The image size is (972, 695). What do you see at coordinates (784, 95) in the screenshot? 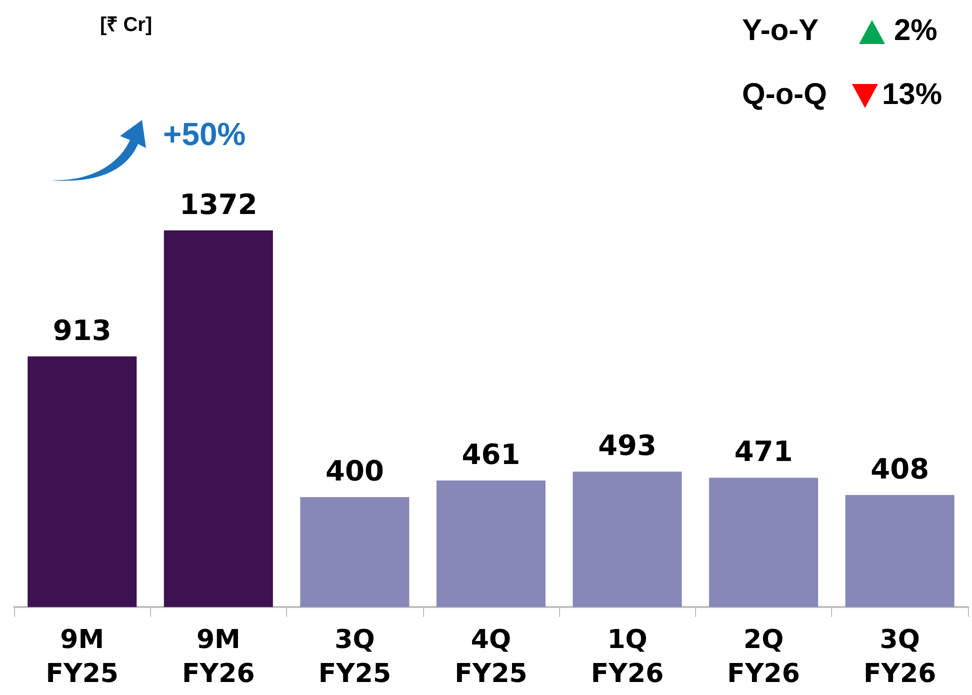
I see `text: Q-o-Q` at bounding box center [784, 95].